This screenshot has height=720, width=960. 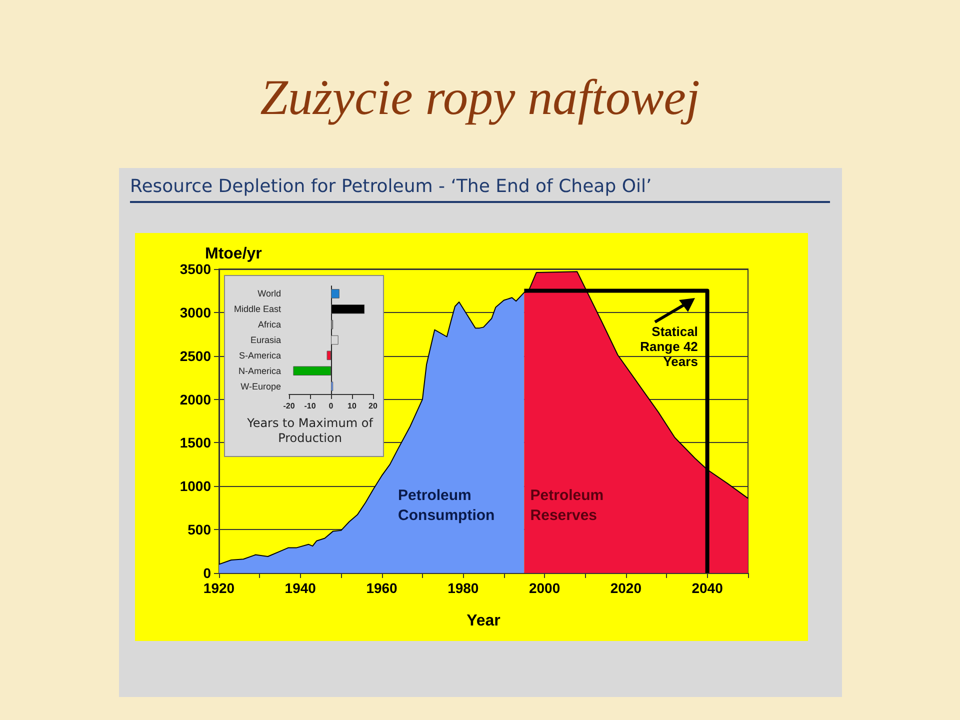 I want to click on x-tick-label: 2020, so click(x=626, y=588).